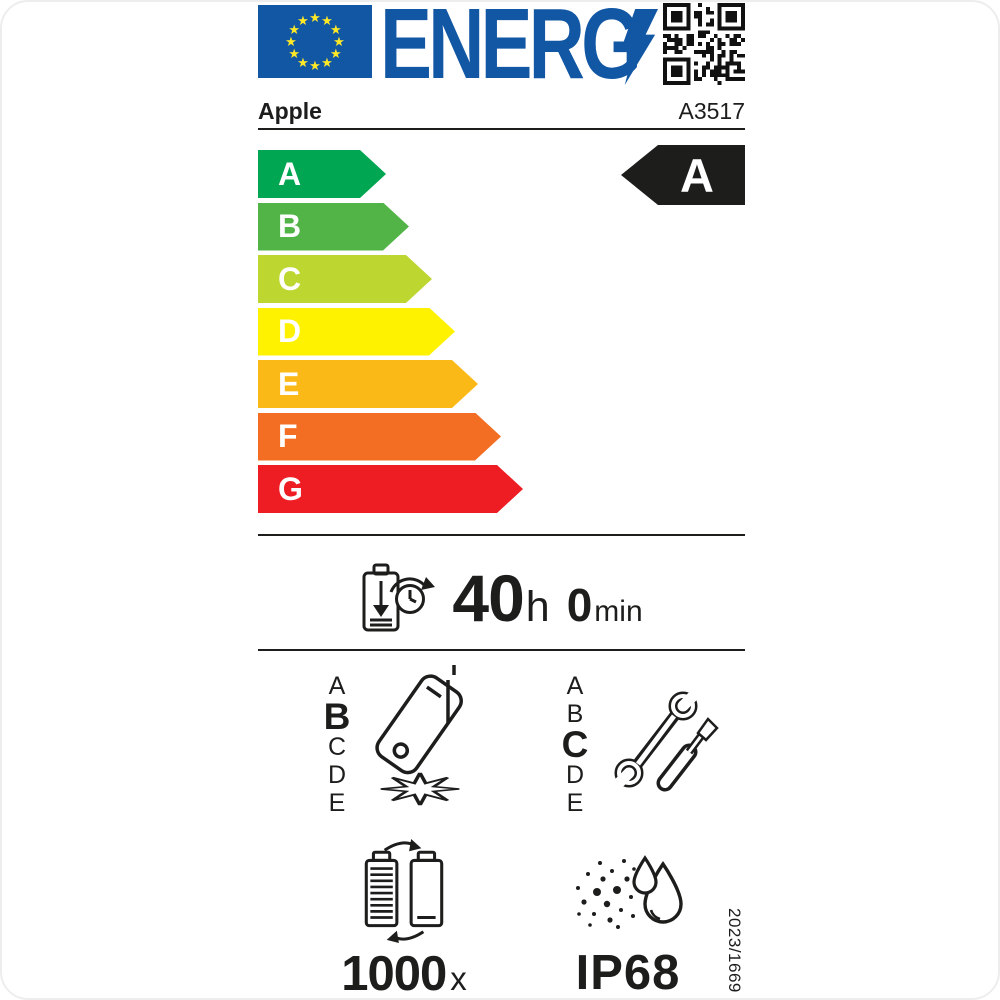 Image resolution: width=1000 pixels, height=1000 pixels. Describe the element at coordinates (575, 744) in the screenshot. I see `class-letter-c-rated: C` at that location.